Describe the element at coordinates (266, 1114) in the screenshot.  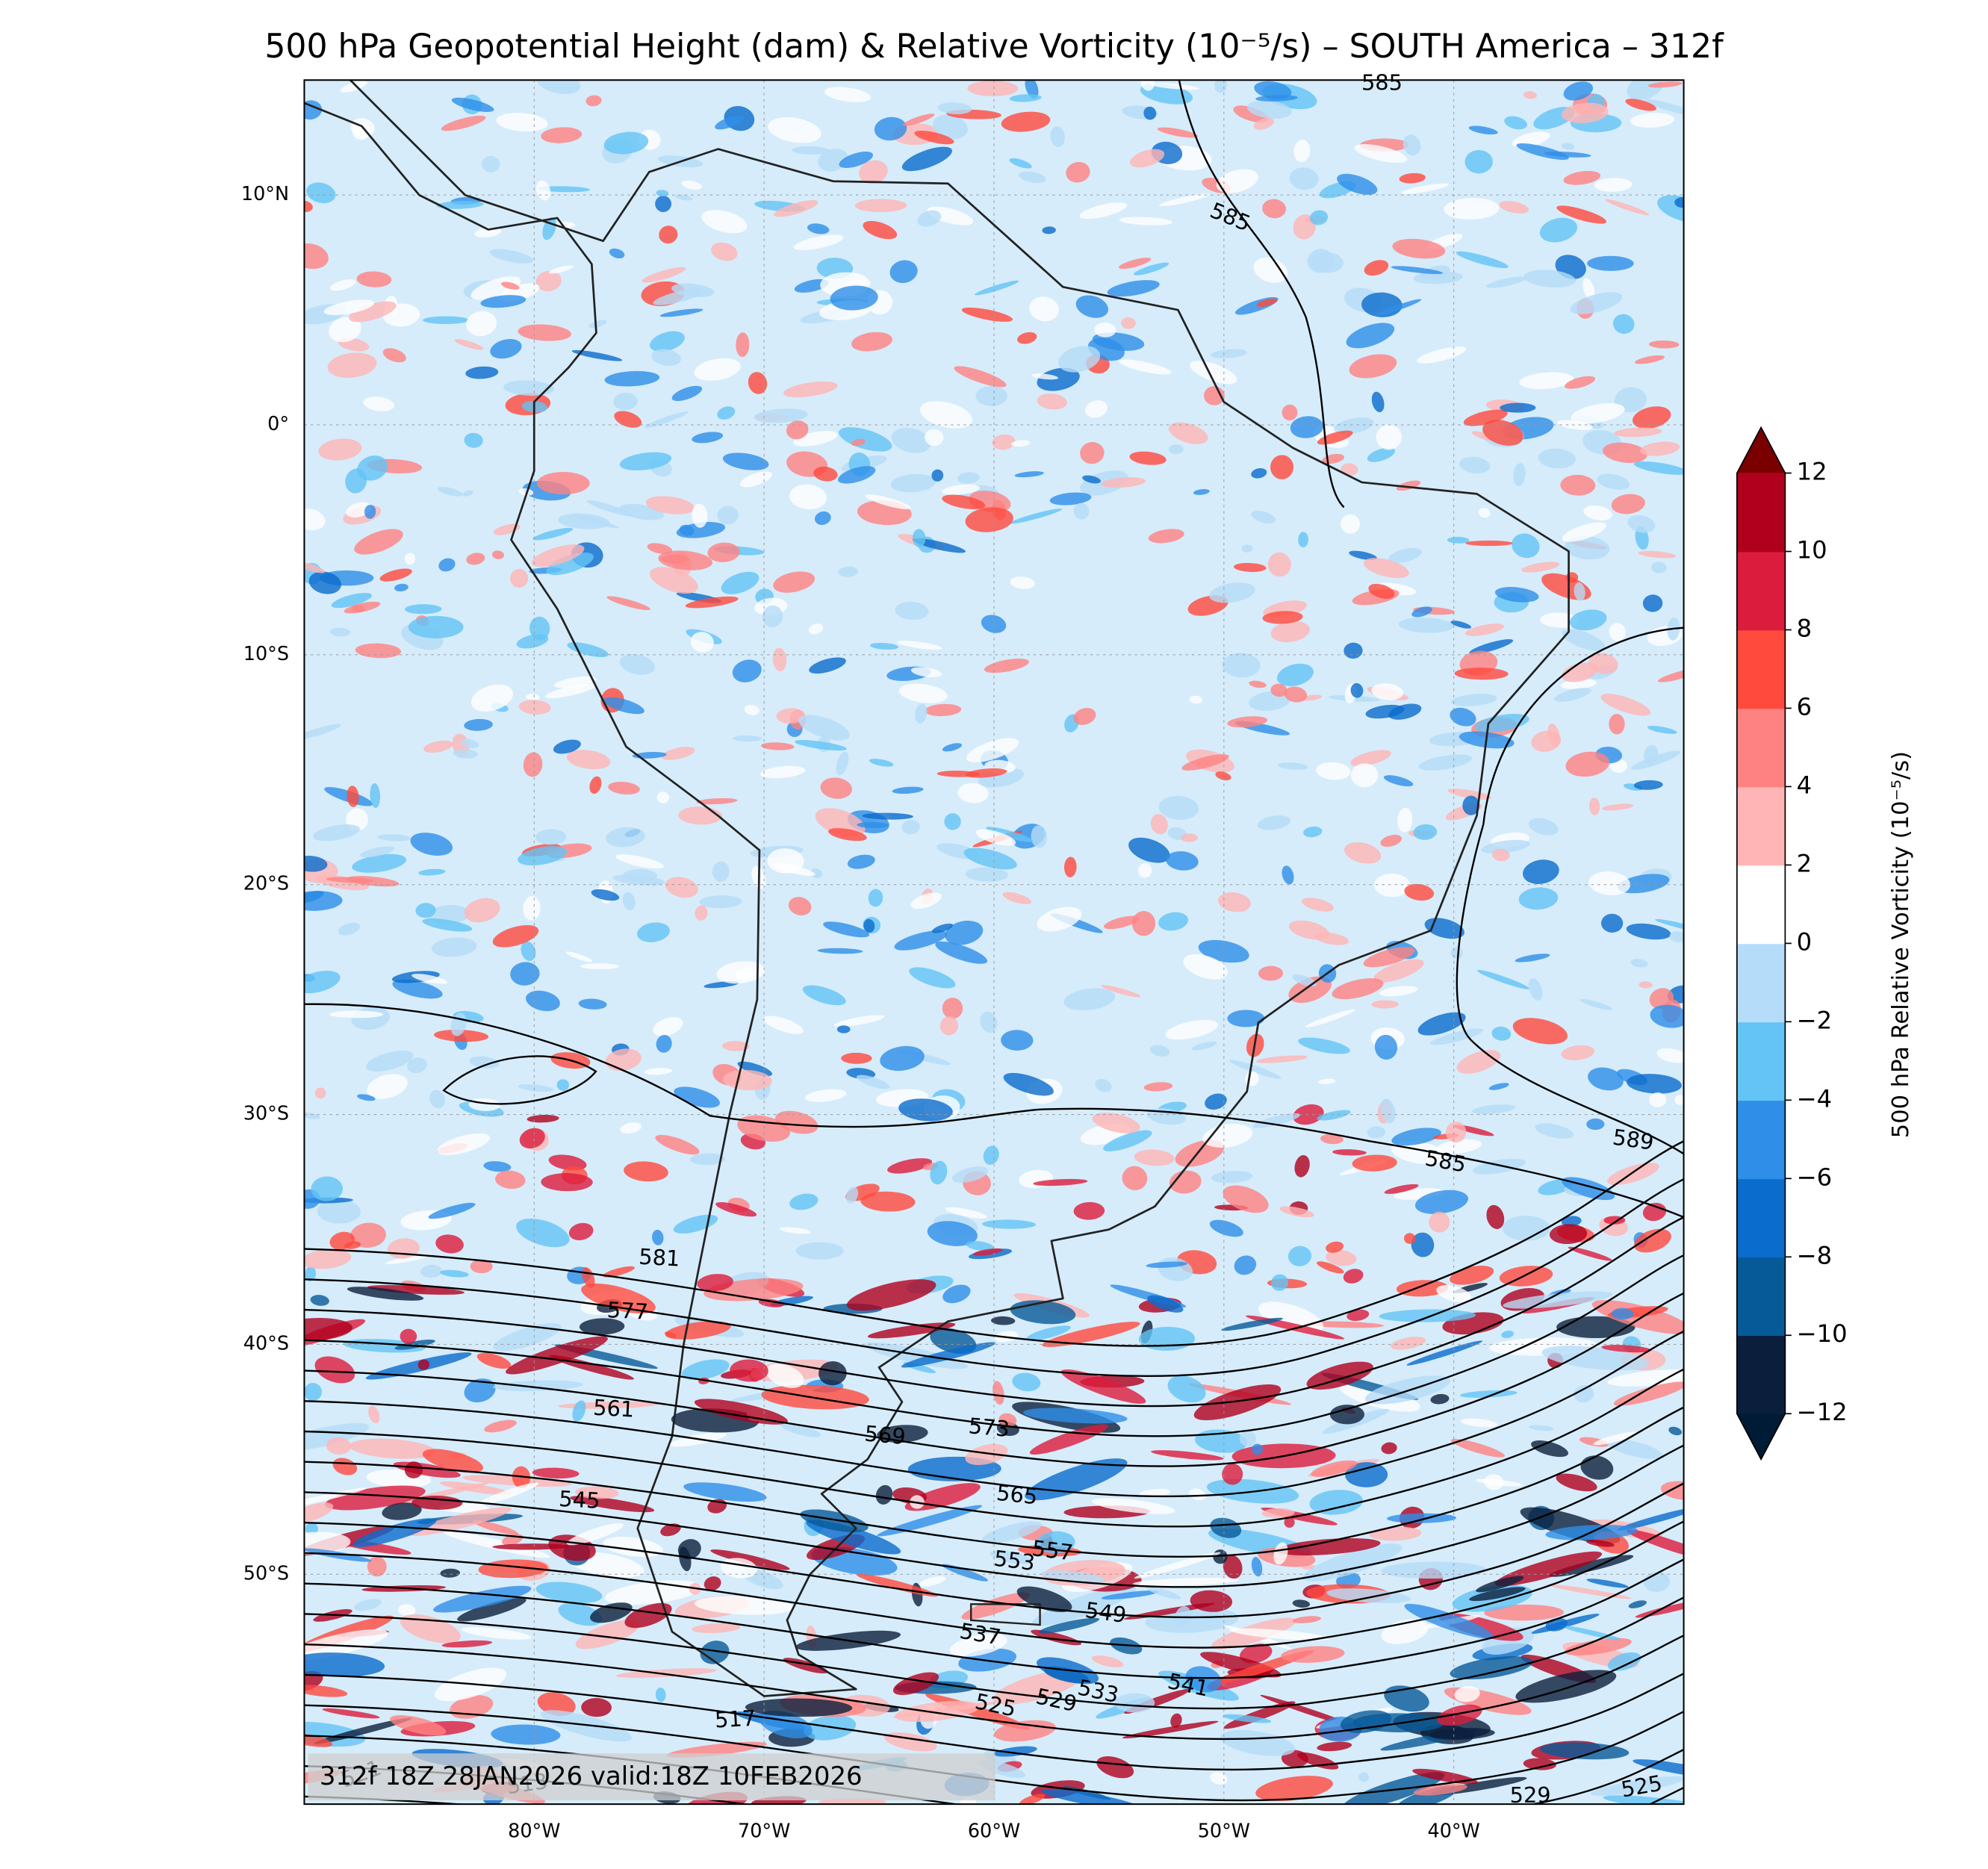
I see `lat-tick-label: 30°S` at that location.